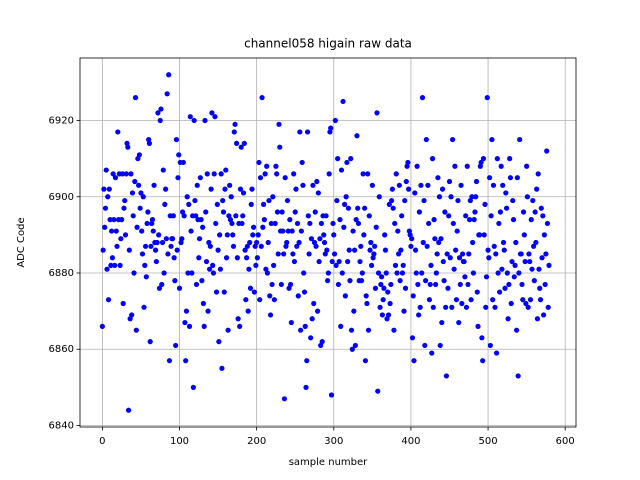  Describe the element at coordinates (61, 121) in the screenshot. I see `y-tick-label: 6920` at that location.